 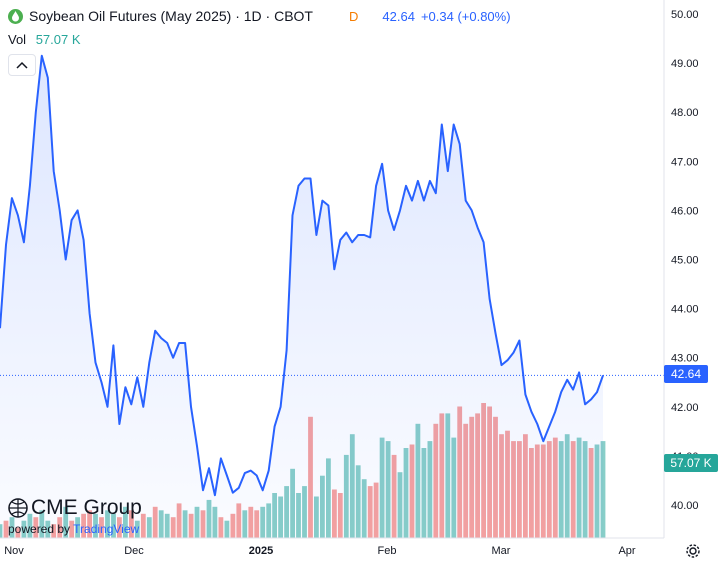 I want to click on settings-button, so click(x=693, y=553).